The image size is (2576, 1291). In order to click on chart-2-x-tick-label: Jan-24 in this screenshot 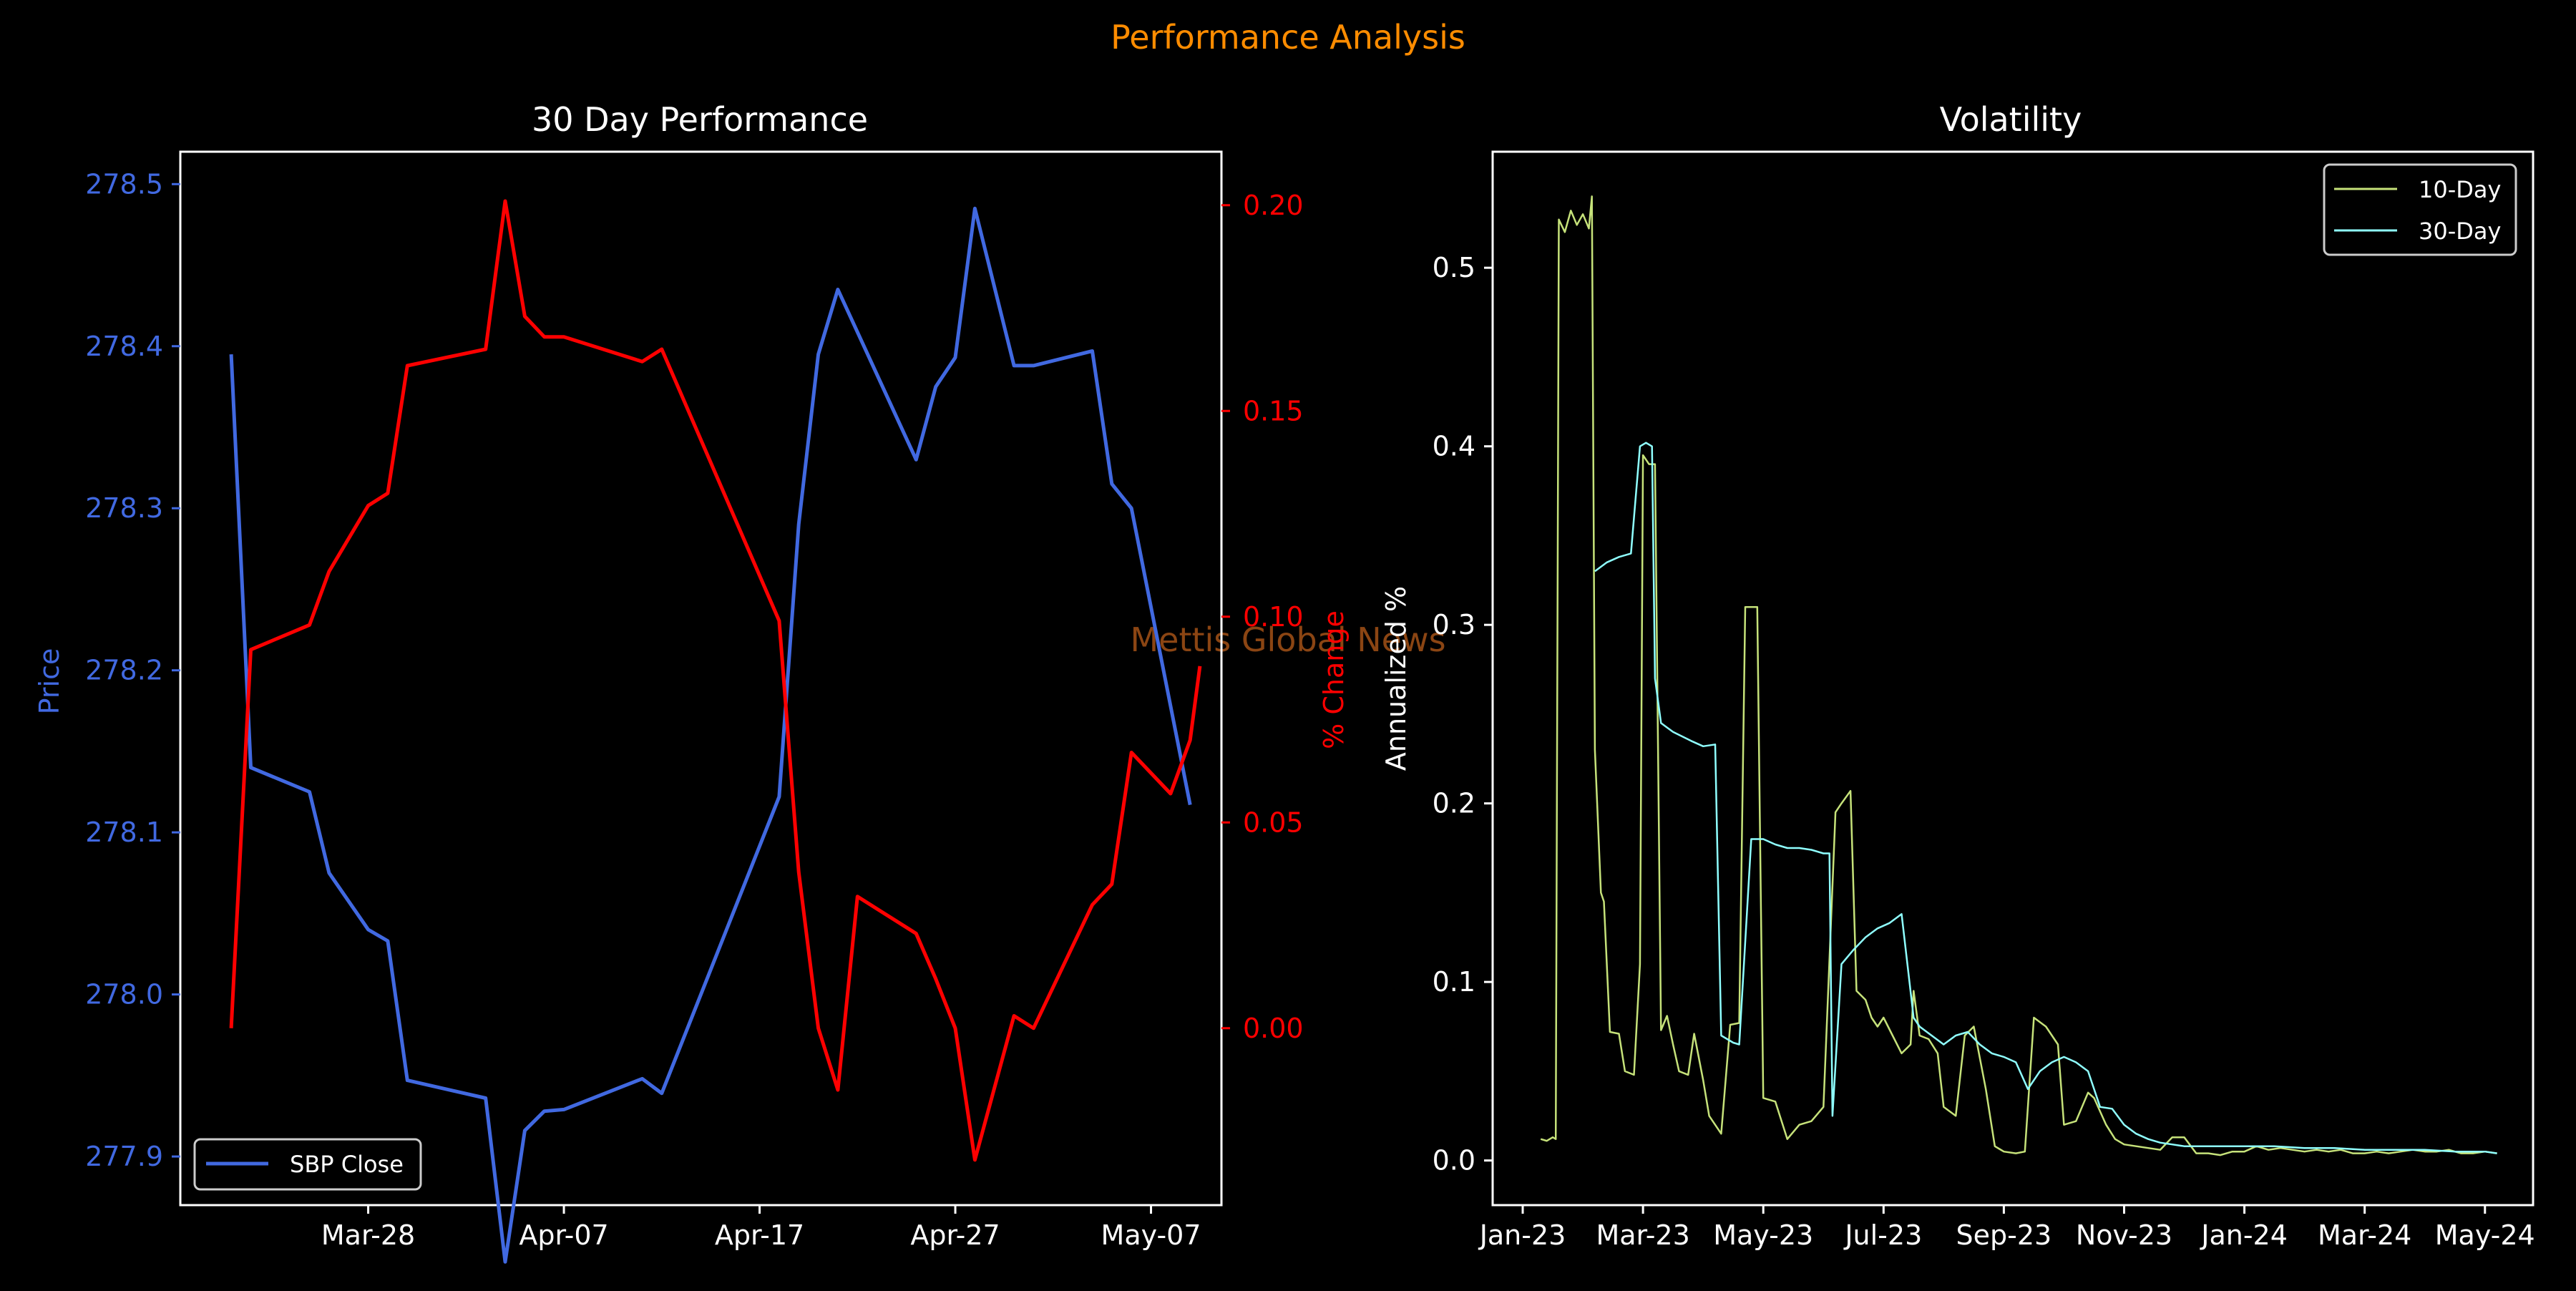, I will do `click(2244, 1235)`.